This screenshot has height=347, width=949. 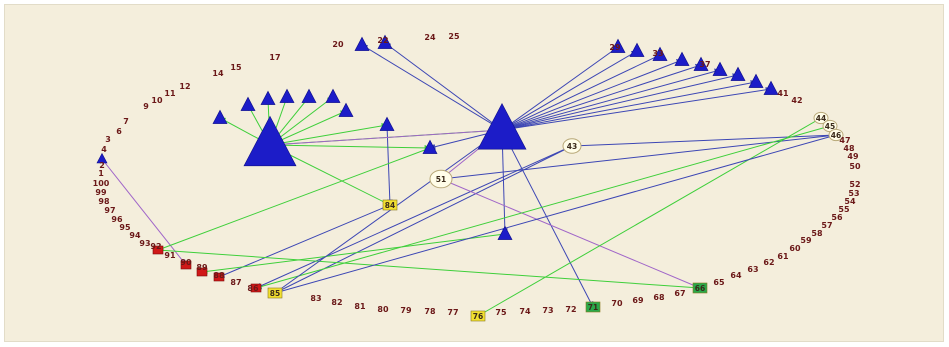 What do you see at coordinates (454, 36) in the screenshot?
I see `node-label-25: 25` at bounding box center [454, 36].